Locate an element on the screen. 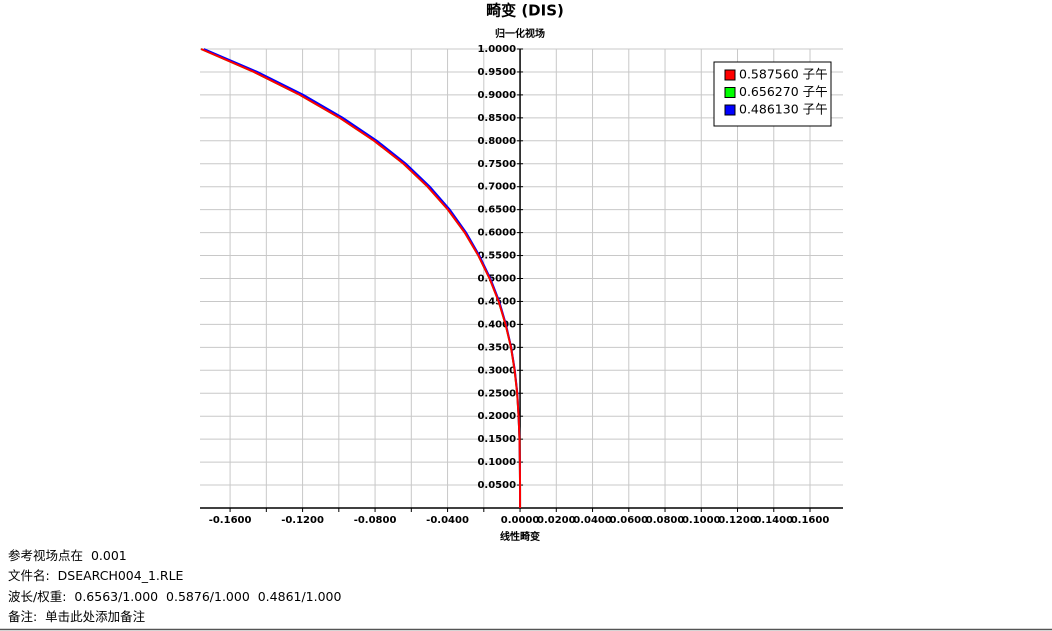 The image size is (1052, 631). x-tick-label: 0.1600 is located at coordinates (810, 520).